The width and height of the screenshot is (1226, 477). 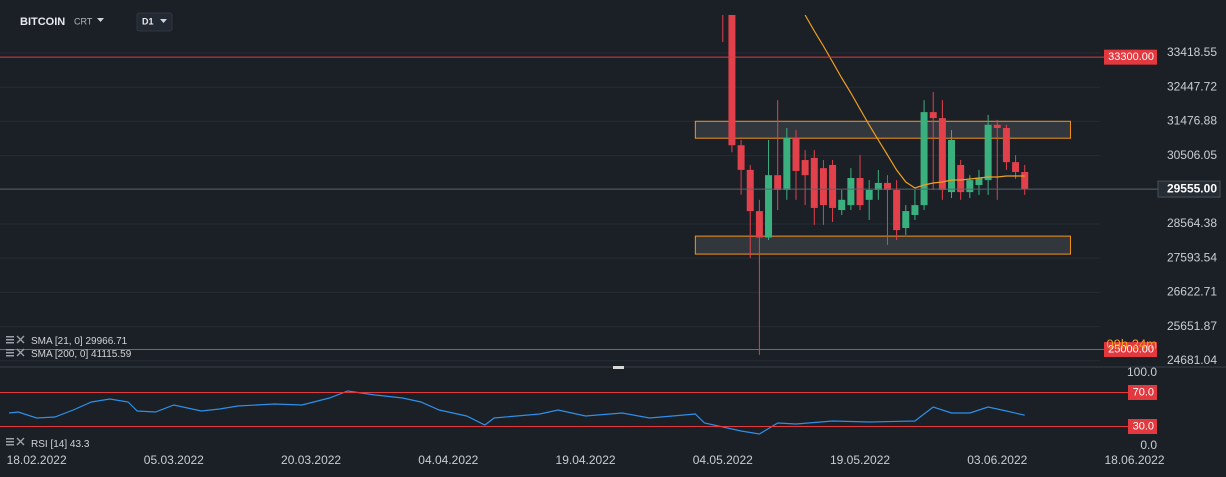 I want to click on countdown: 09h 24m, so click(x=1131, y=343).